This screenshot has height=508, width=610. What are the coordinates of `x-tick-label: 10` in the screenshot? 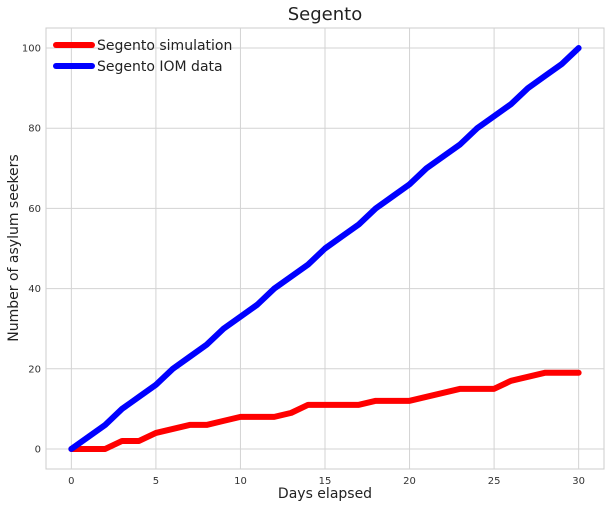 It's located at (240, 481).